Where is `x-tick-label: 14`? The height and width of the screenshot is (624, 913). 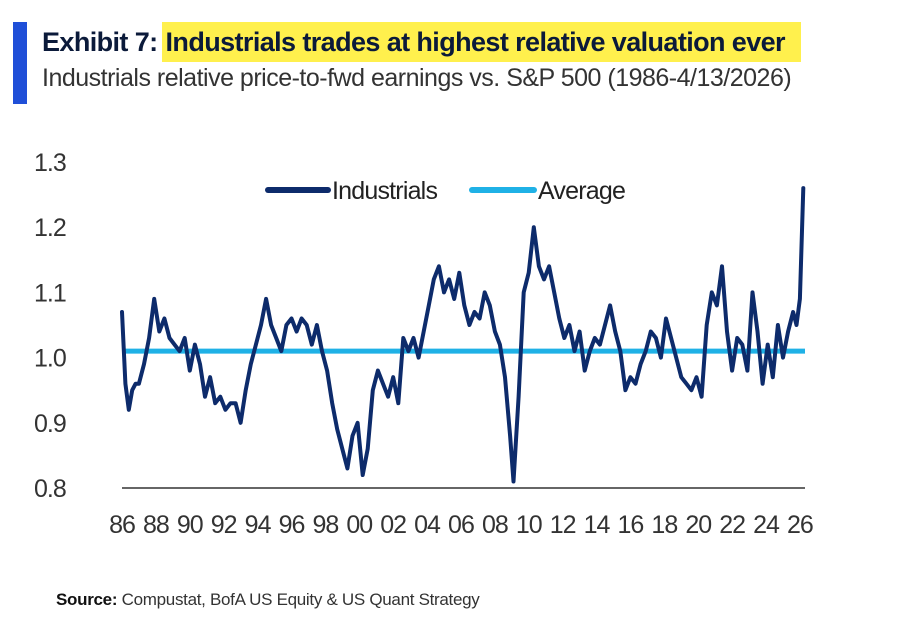 x-tick-label: 14 is located at coordinates (597, 525).